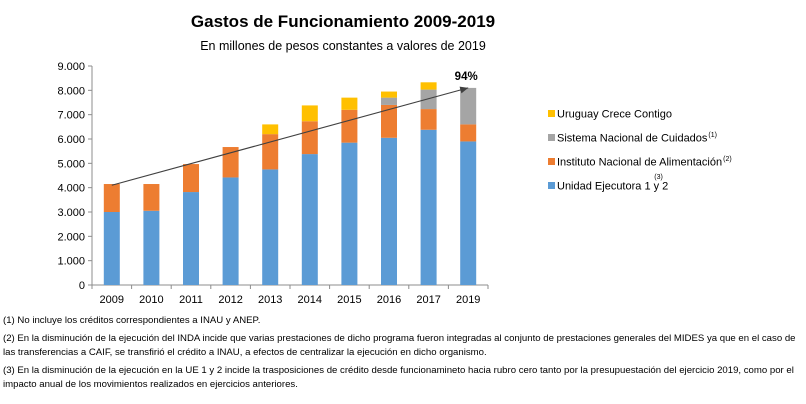  I want to click on legend-note: (1), so click(712, 135).